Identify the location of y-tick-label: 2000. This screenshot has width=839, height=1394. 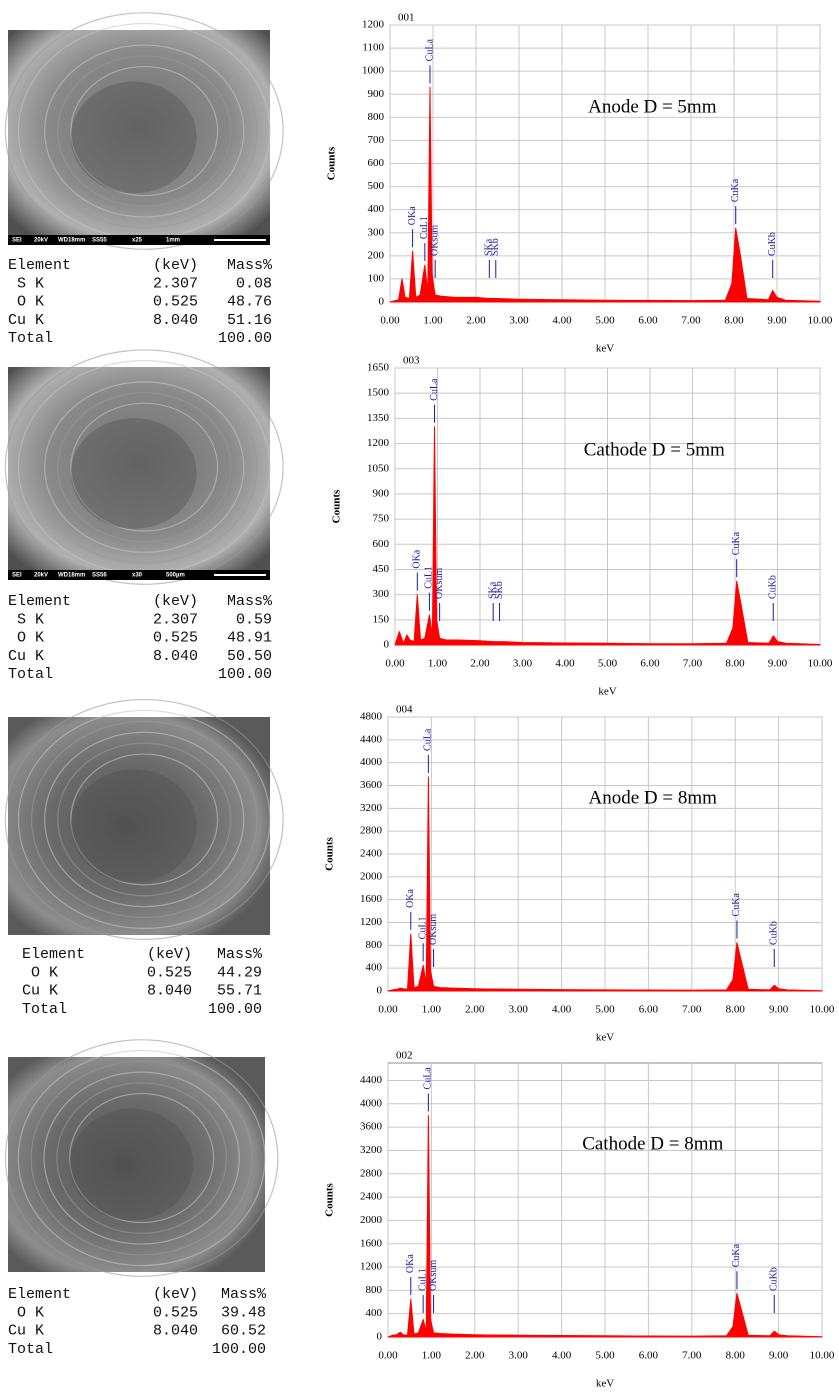
(371, 1220).